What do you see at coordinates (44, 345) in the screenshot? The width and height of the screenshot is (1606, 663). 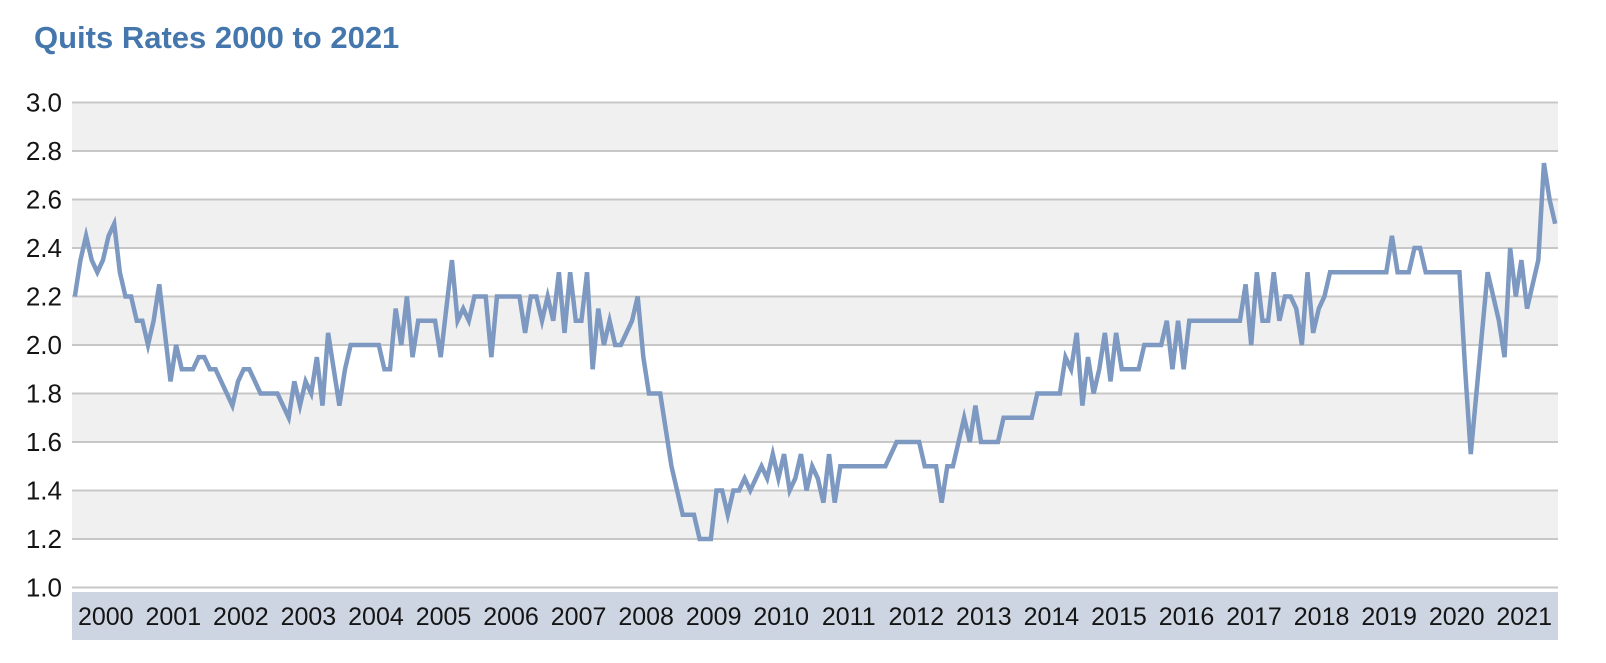 I see `y-axis-tick-label: 2.0` at bounding box center [44, 345].